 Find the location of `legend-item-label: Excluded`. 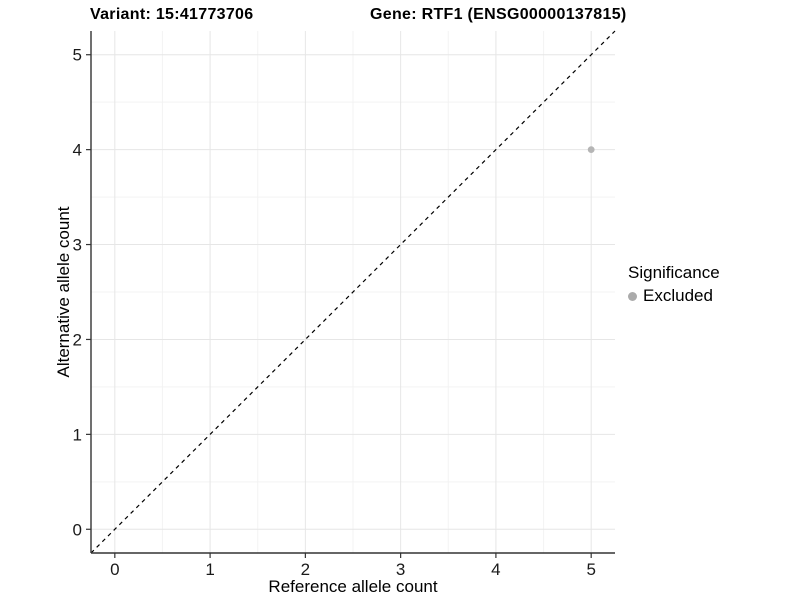

legend-item-label: Excluded is located at coordinates (678, 295).